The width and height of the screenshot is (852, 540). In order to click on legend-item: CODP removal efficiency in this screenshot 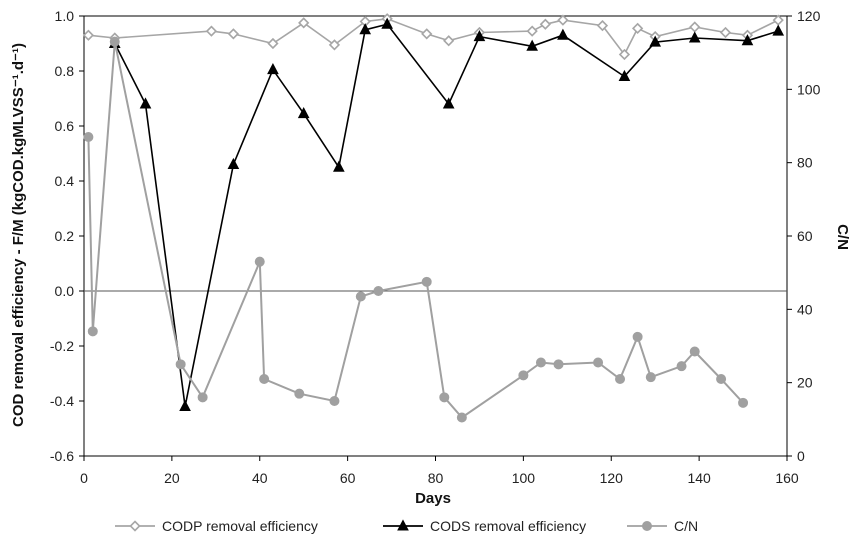, I will do `click(216, 526)`.